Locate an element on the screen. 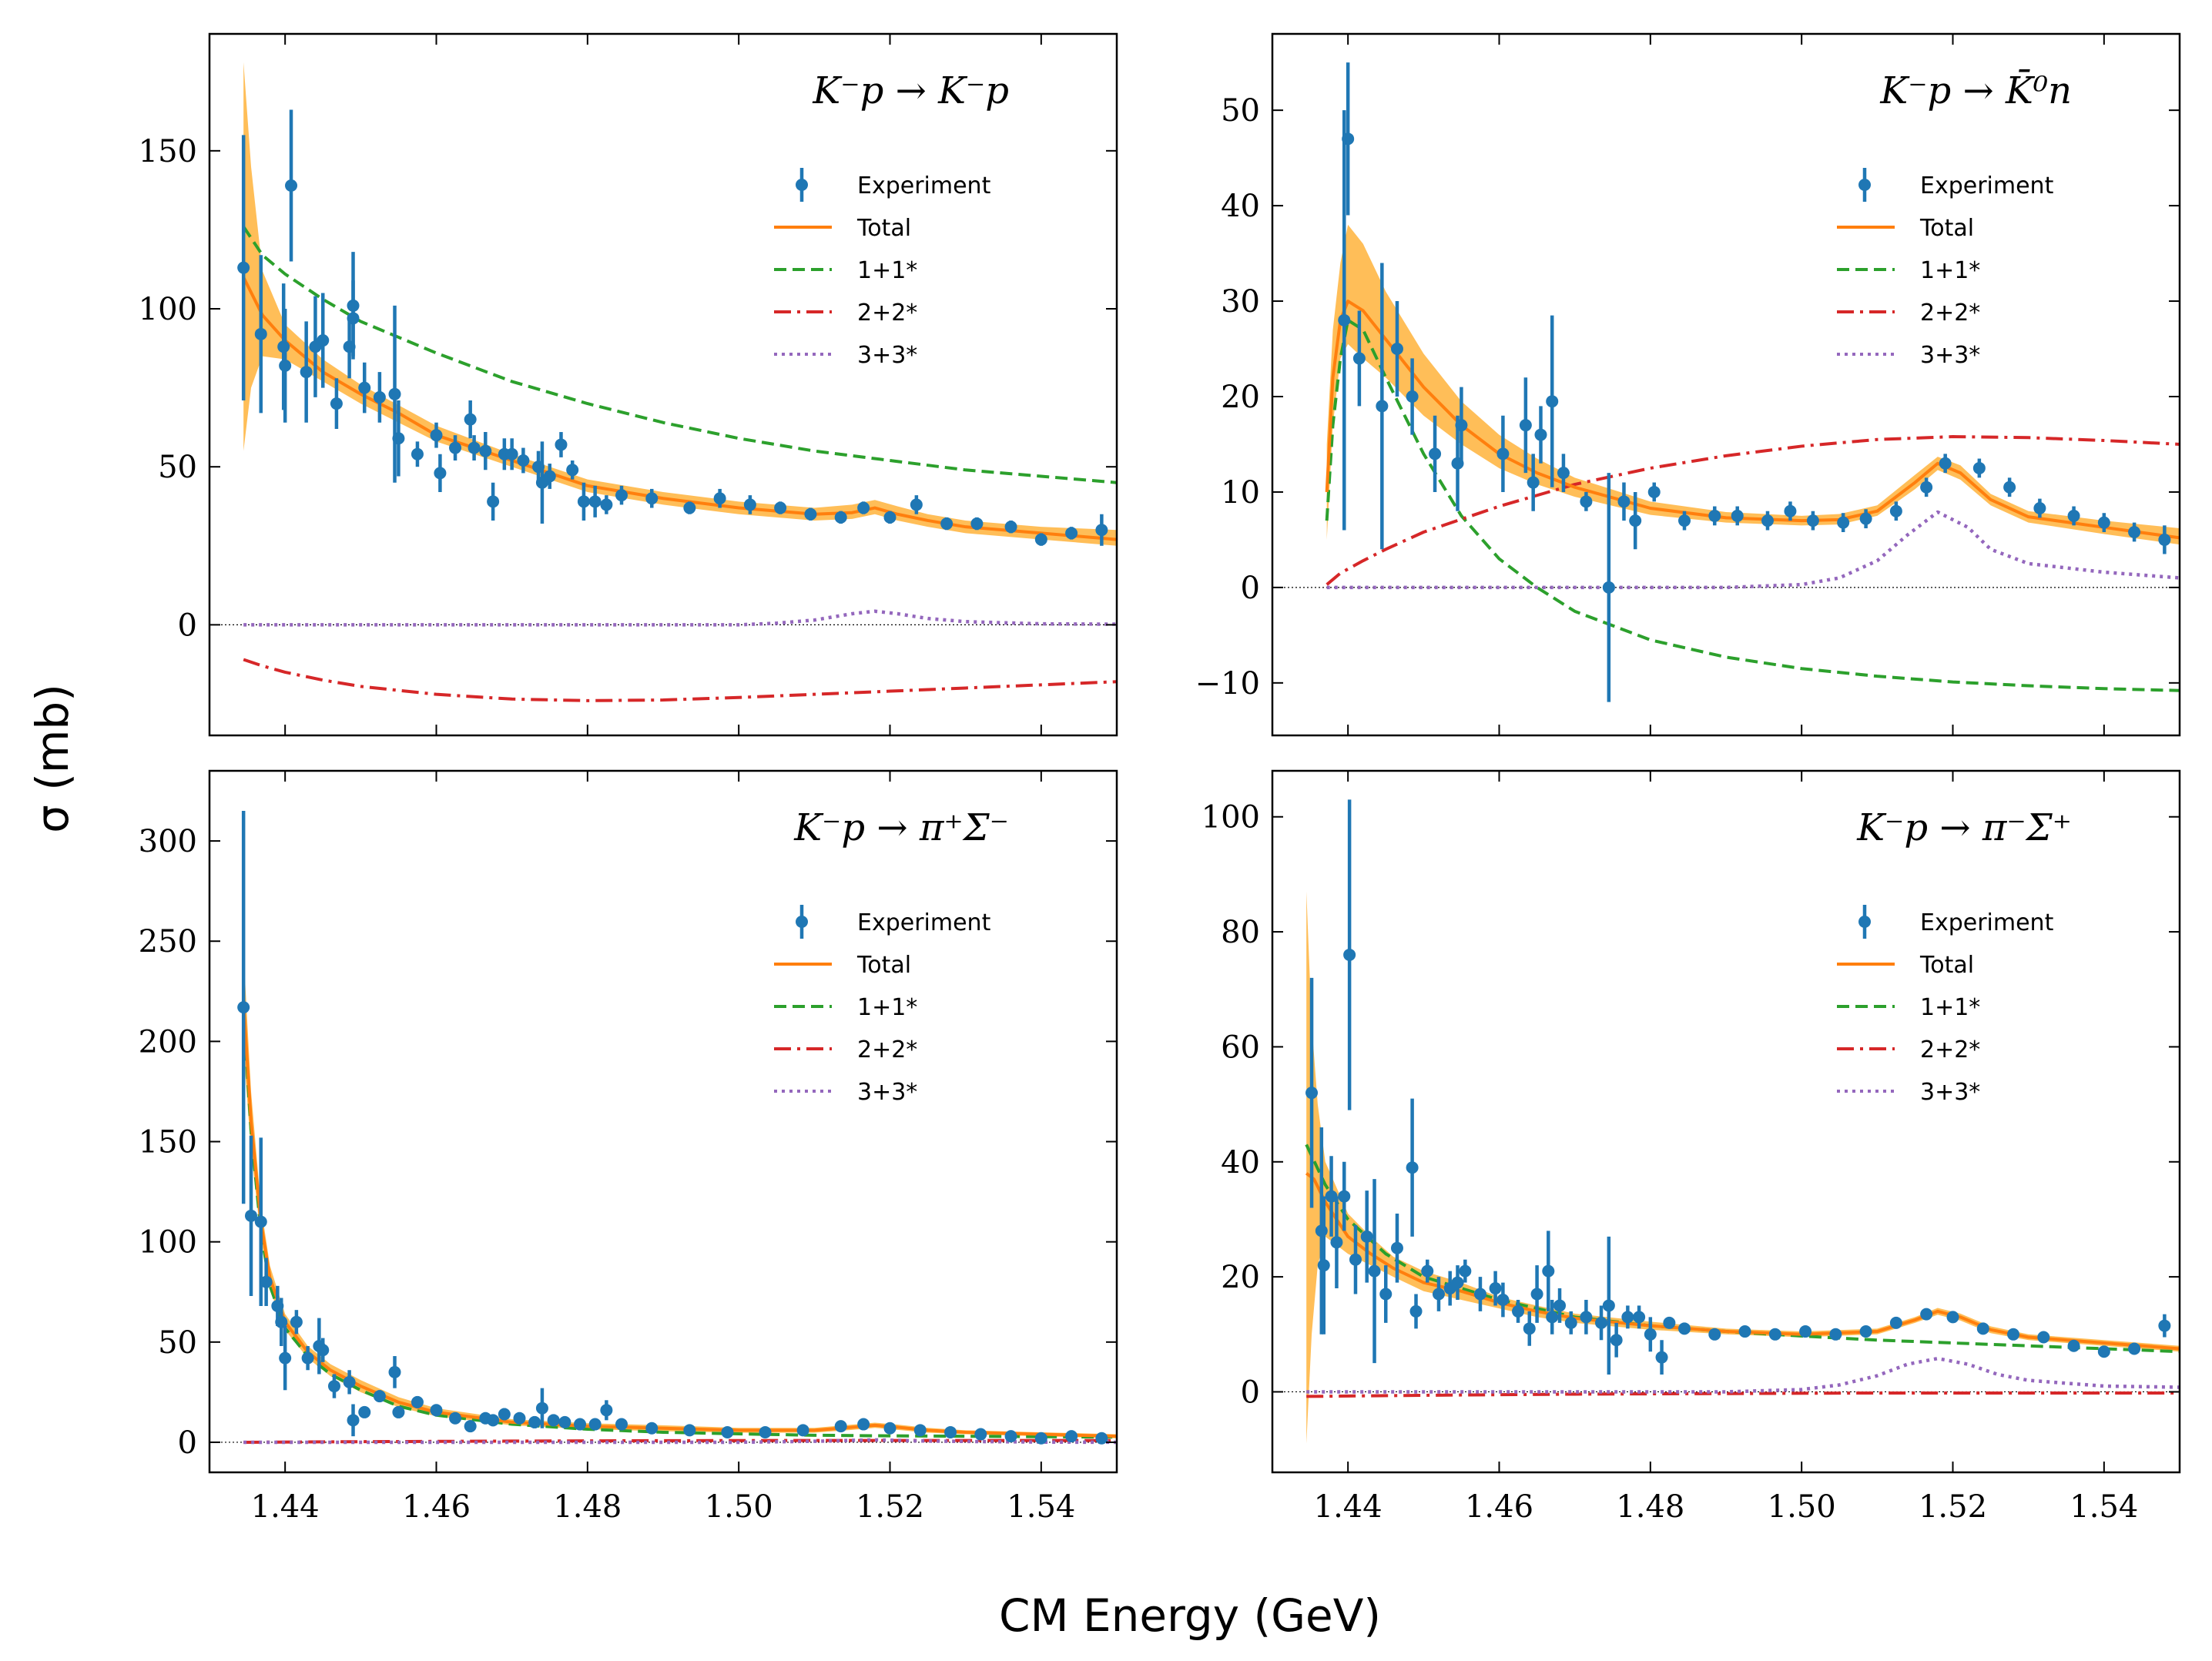  panel-title: K⁻p → π⁺Σ⁻ is located at coordinates (901, 827).